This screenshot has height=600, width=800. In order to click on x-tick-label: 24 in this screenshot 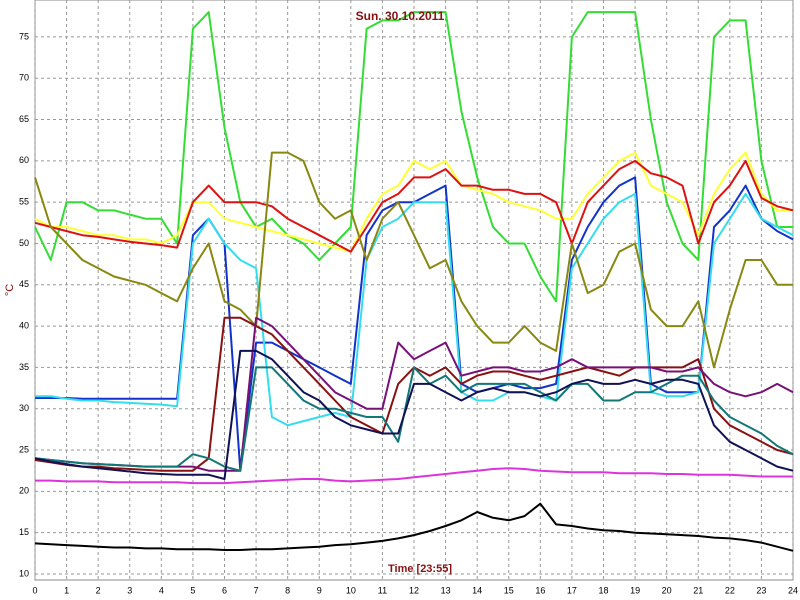, I will do `click(793, 590)`.